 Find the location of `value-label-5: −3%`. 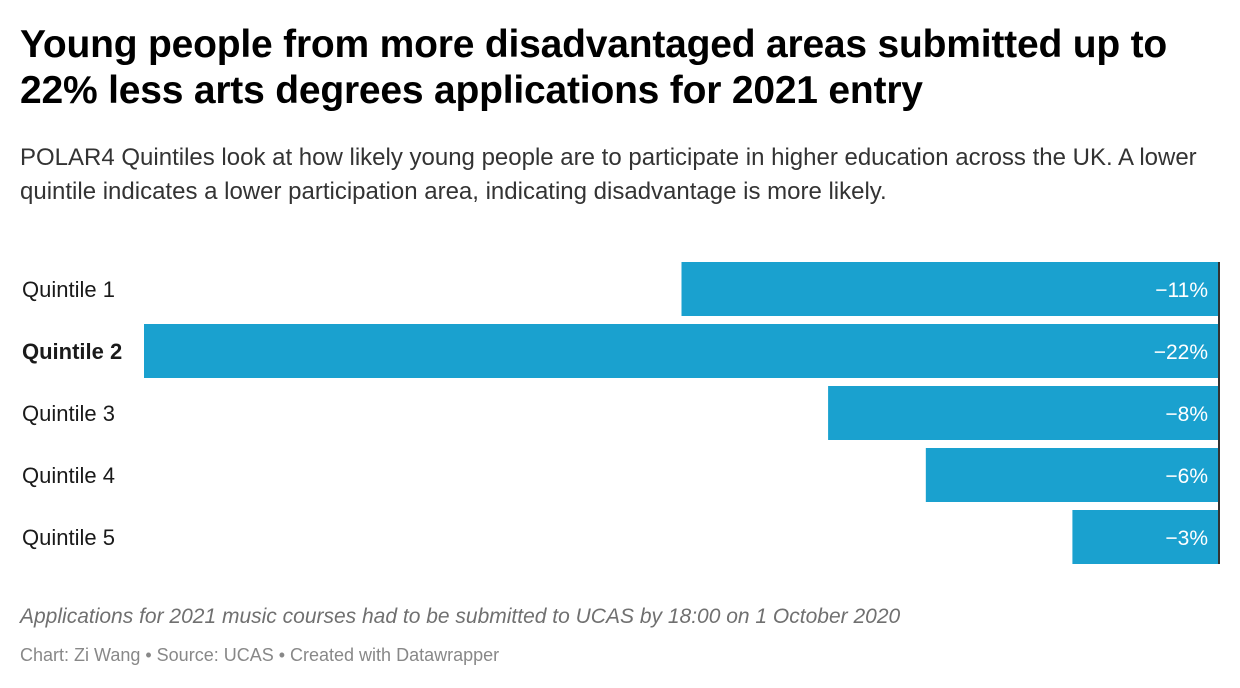

value-label-5: −3% is located at coordinates (1186, 538).